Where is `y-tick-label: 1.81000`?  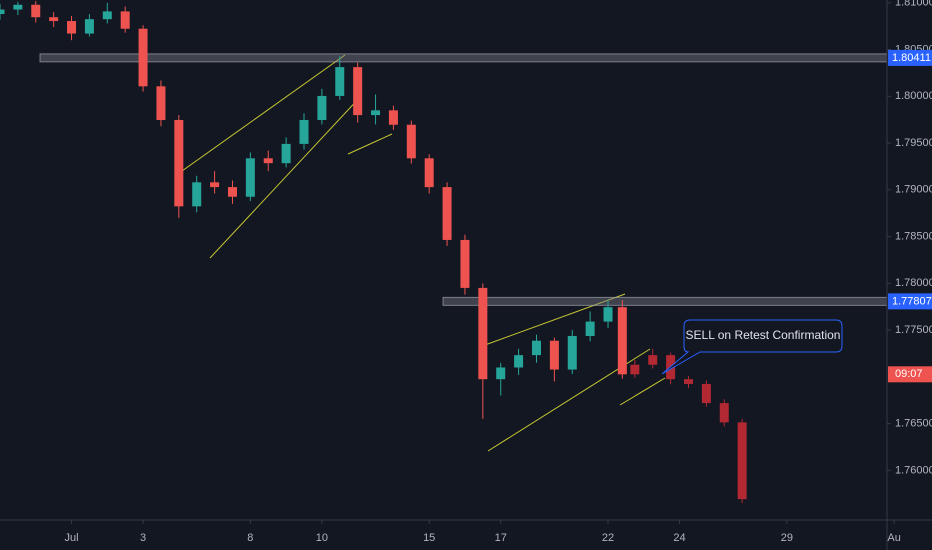
y-tick-label: 1.81000 is located at coordinates (913, 4).